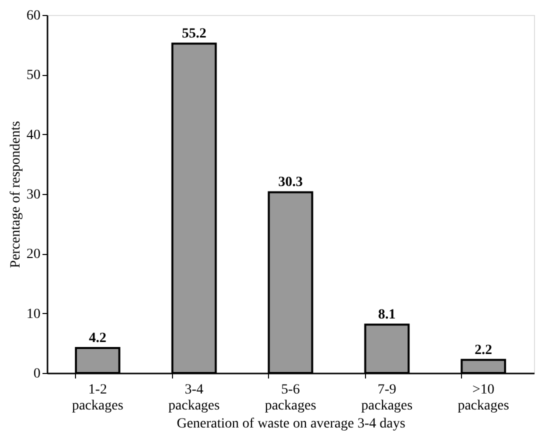 The width and height of the screenshot is (542, 438). What do you see at coordinates (33, 314) in the screenshot?
I see `y-tick-label: 10` at bounding box center [33, 314].